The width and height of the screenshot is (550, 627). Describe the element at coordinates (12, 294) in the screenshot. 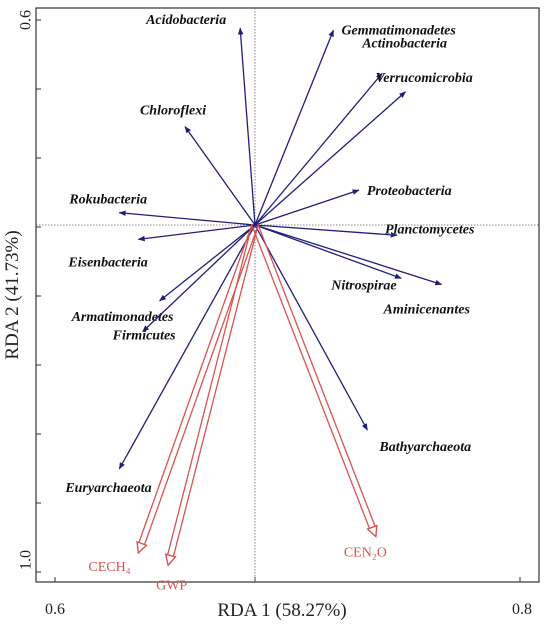

I see `y-axis-title: RDA 2 (41.73%)` at that location.